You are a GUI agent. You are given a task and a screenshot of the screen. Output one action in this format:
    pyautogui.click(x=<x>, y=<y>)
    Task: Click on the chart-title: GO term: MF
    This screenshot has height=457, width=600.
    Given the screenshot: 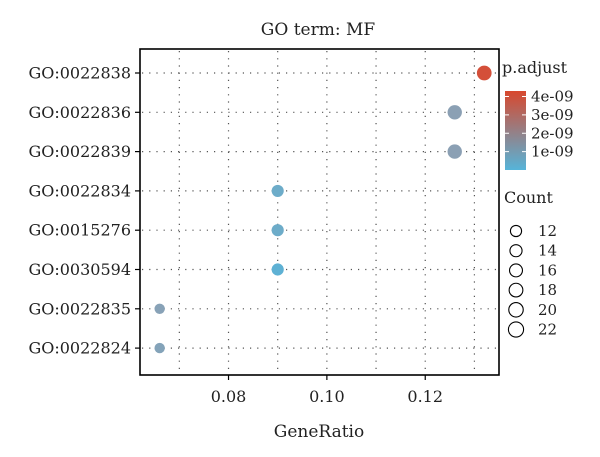 What is the action you would take?
    pyautogui.click(x=318, y=30)
    